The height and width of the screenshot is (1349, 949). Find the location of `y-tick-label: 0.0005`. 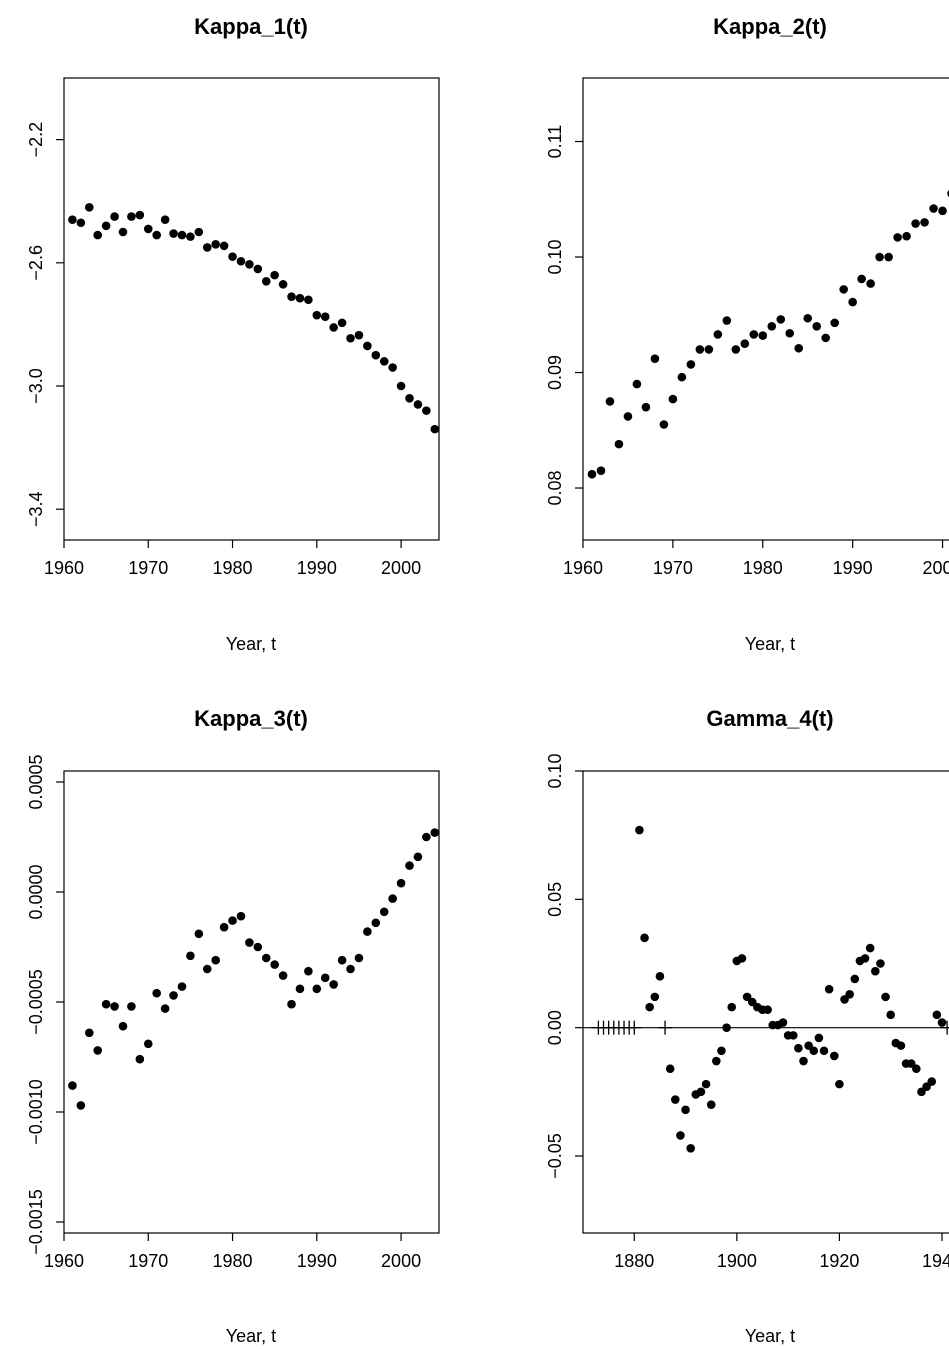

y-tick-label: 0.0005 is located at coordinates (36, 781).